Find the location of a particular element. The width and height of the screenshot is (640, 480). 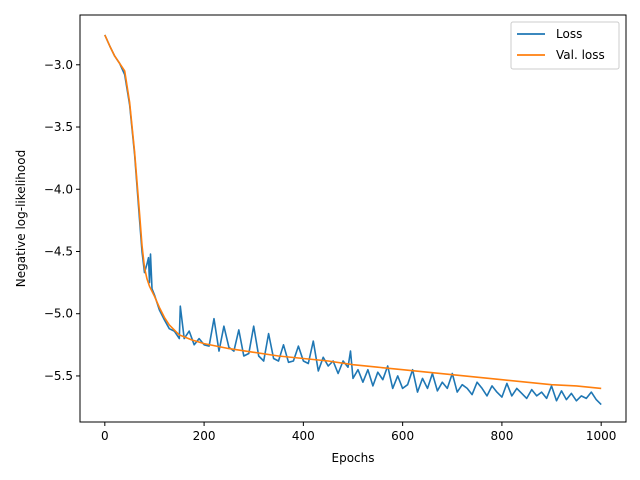

x-tick-label: 600 is located at coordinates (402, 436).